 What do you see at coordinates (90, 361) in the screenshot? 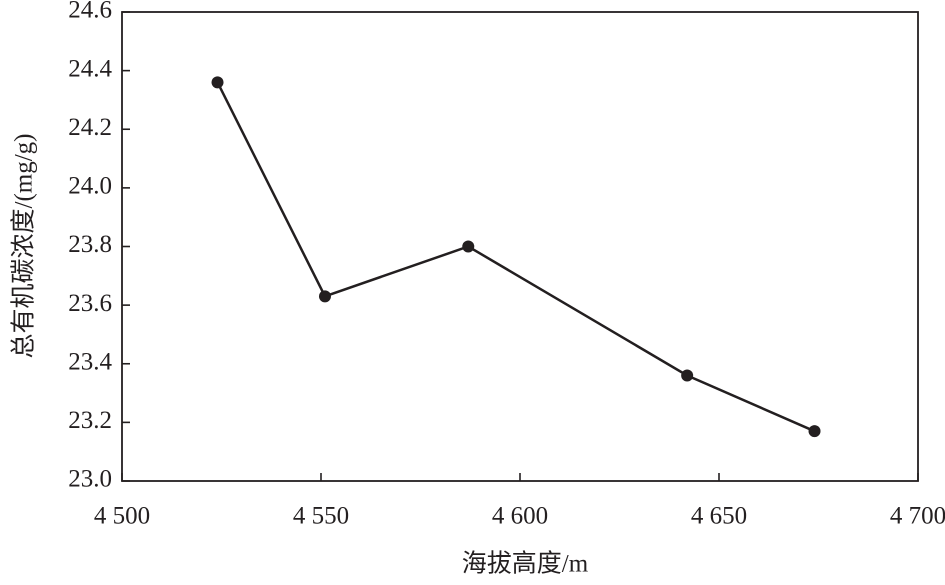
I see `y-tick-label: 23.4` at bounding box center [90, 361].